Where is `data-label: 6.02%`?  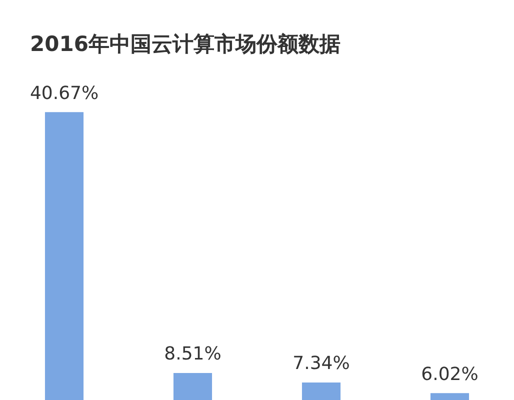 data-label: 6.02% is located at coordinates (449, 374).